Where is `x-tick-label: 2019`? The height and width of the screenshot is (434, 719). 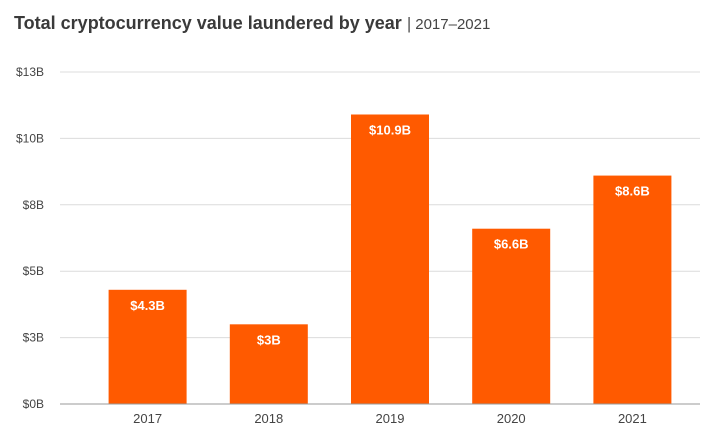 x-tick-label: 2019 is located at coordinates (390, 418).